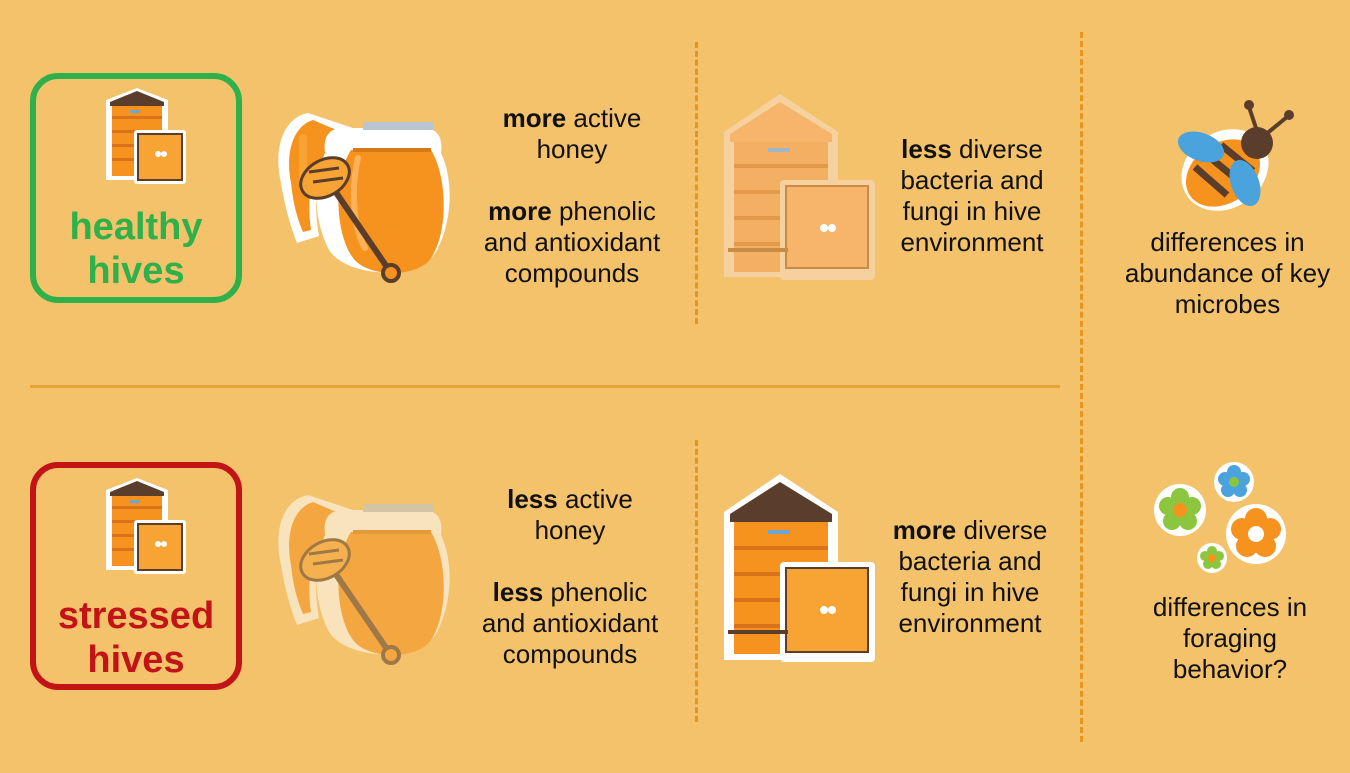 The width and height of the screenshot is (1350, 773). Describe the element at coordinates (570, 514) in the screenshot. I see `honey-activity-text: less active honey` at that location.